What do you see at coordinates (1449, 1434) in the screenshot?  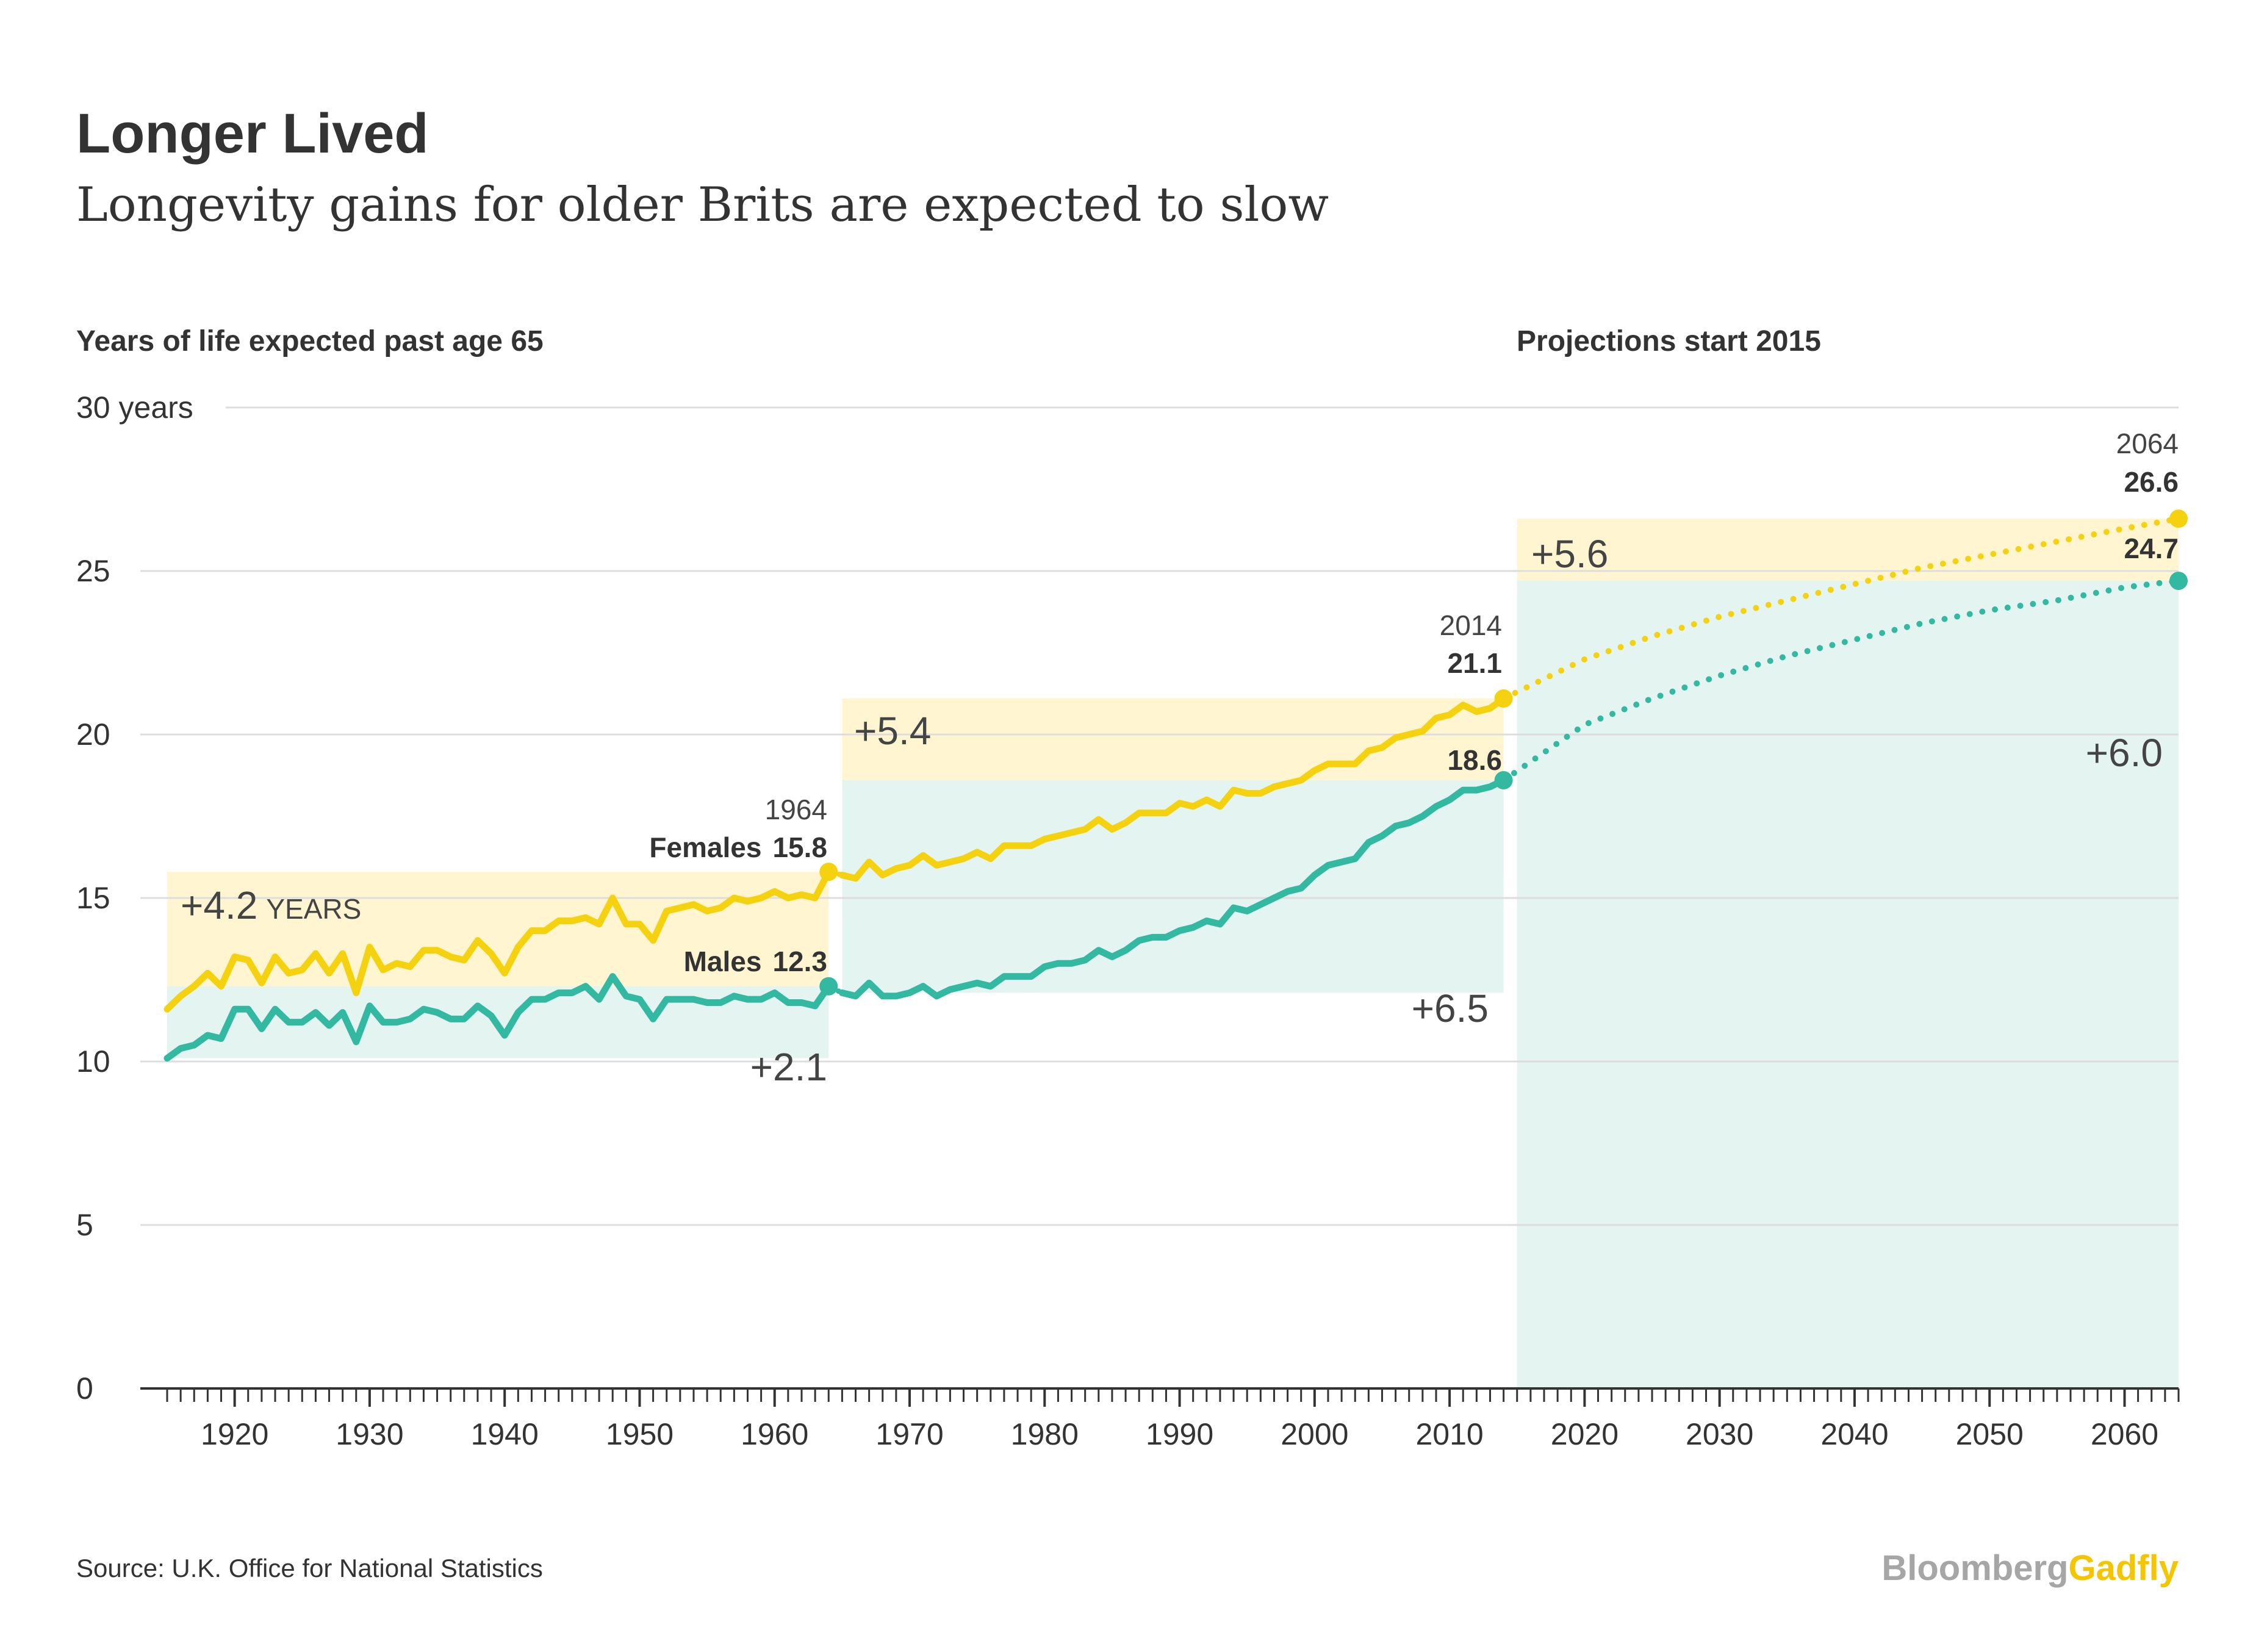 I see `x-tick-label-2010: 2010` at bounding box center [1449, 1434].